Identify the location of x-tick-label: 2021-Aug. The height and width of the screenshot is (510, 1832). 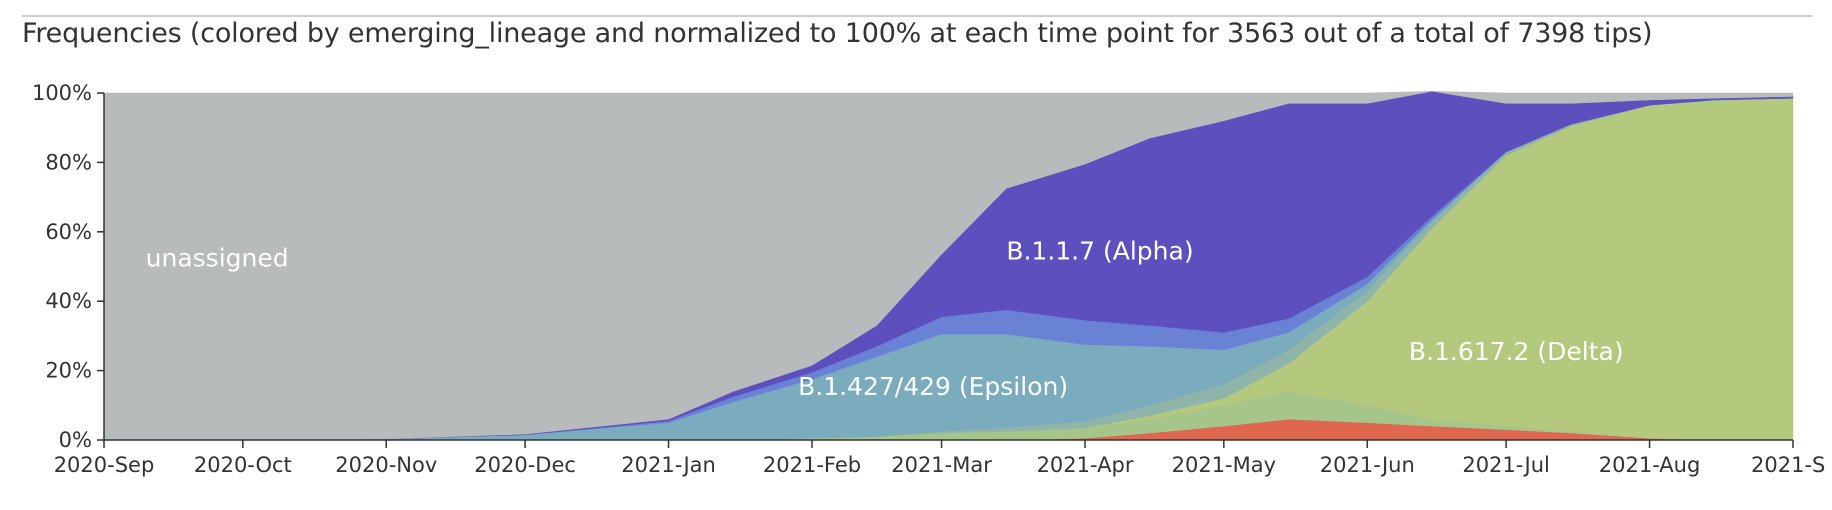
(1650, 465).